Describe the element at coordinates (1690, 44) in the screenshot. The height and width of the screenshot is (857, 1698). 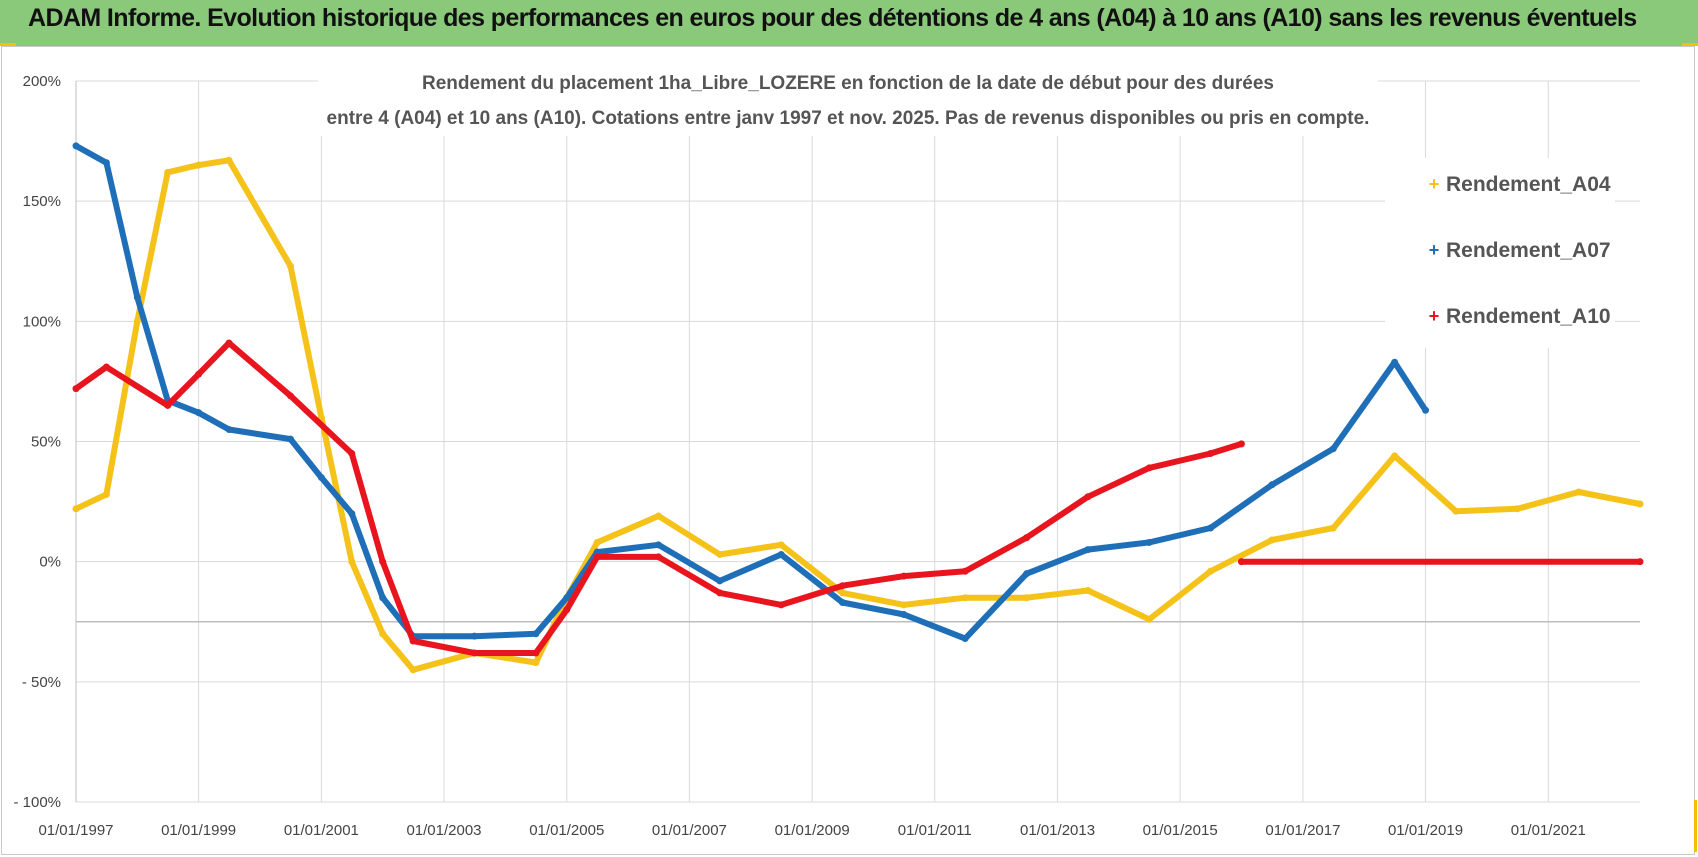
I see `corner-mark-top-right` at that location.